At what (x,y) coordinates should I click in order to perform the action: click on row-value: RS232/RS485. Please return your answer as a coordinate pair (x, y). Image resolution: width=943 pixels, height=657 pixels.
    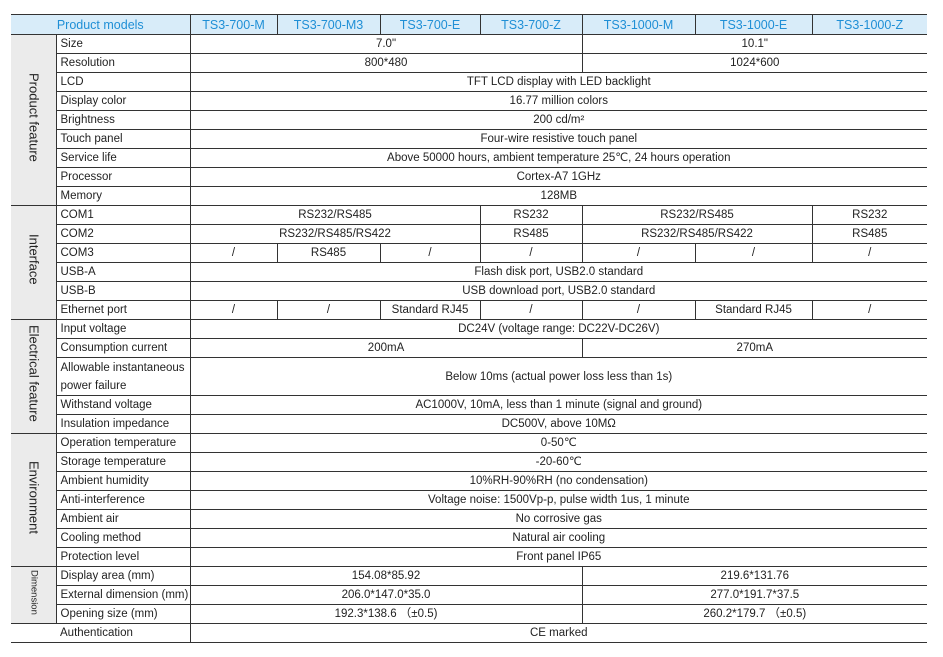
    Looking at the image, I should click on (697, 215).